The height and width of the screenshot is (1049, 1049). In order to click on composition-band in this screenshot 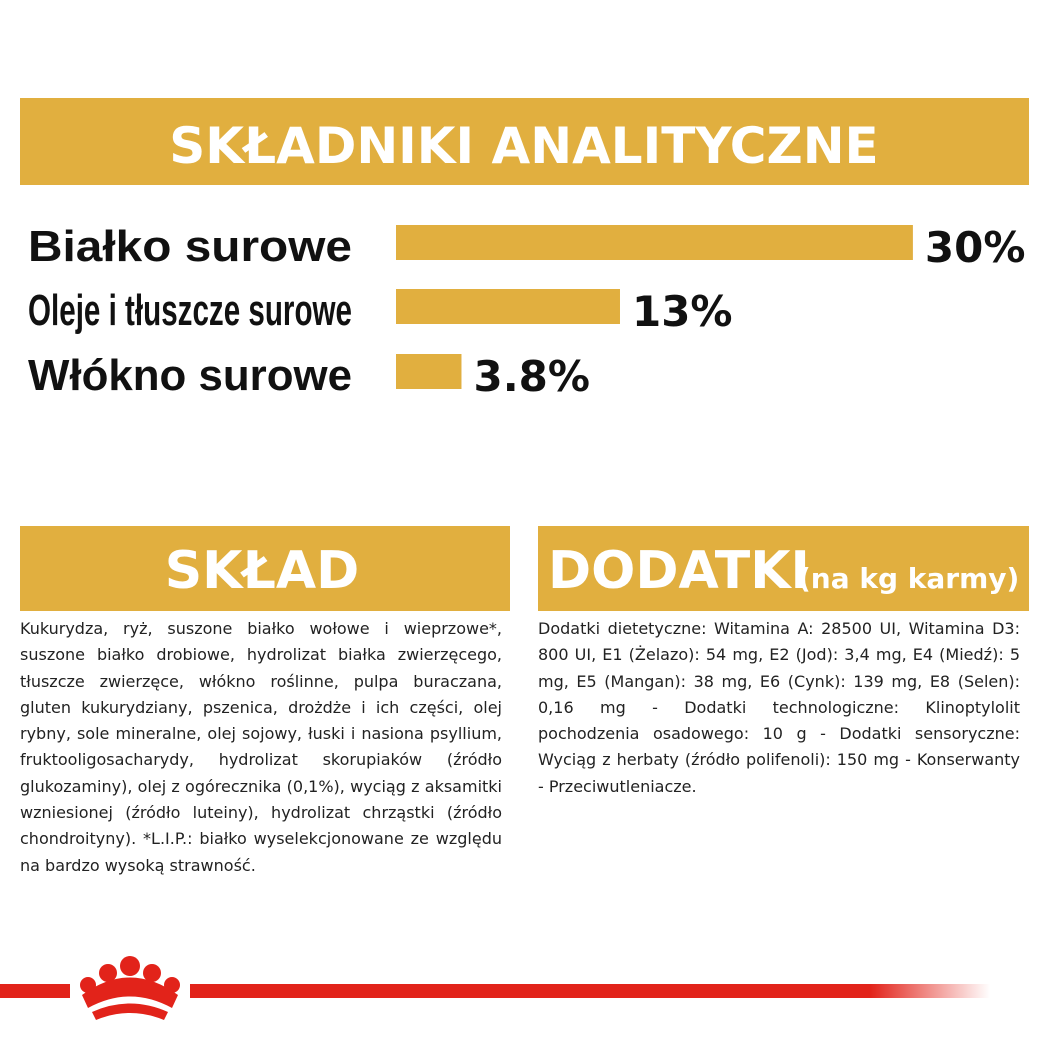, I will do `click(265, 568)`.